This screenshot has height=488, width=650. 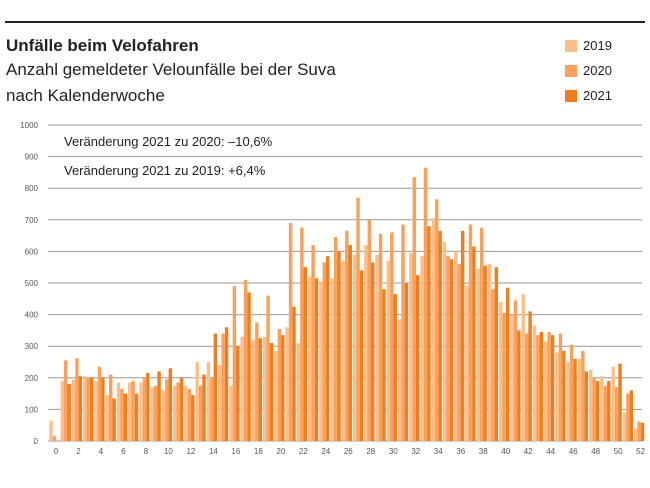 I want to click on y-tick-label: 600, so click(x=32, y=251).